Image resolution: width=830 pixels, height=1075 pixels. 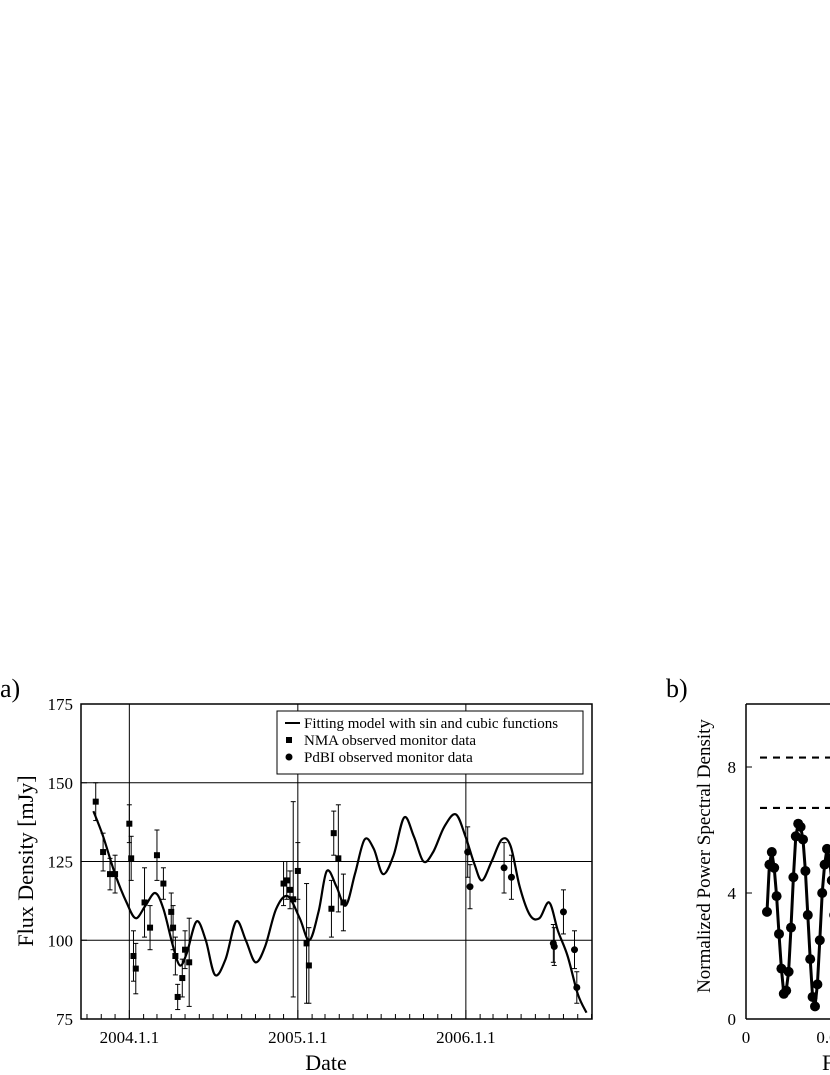 I want to click on panel-b-plot-frame, so click(x=787, y=861).